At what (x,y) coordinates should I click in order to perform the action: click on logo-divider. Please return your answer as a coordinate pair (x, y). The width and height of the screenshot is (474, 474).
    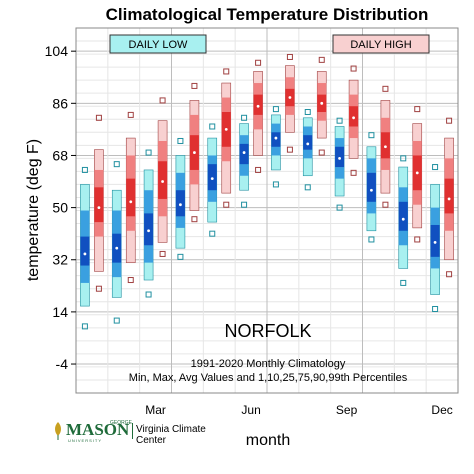
    Looking at the image, I should click on (132, 431).